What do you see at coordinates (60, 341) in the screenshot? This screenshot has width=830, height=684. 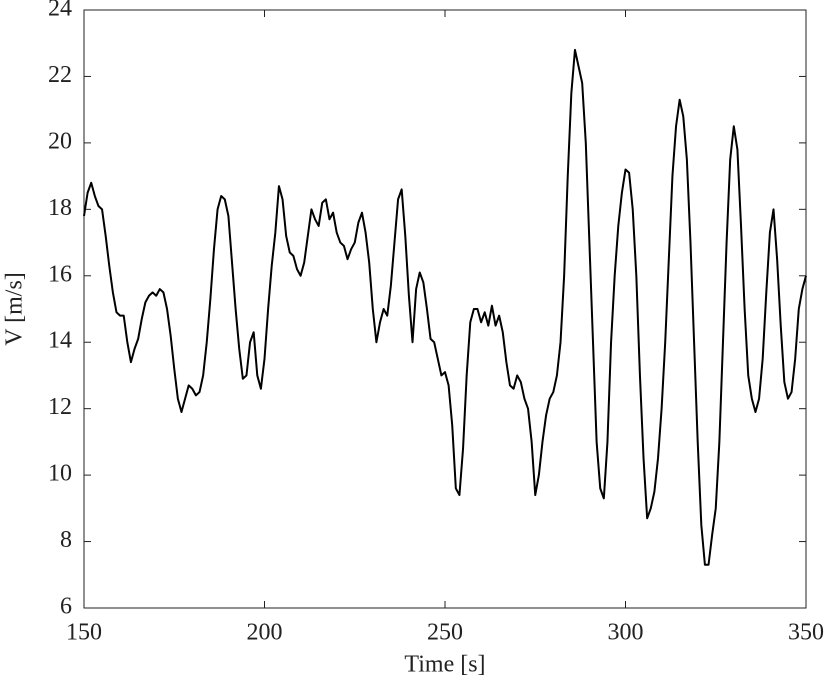 I see `y-tick-label: 14` at bounding box center [60, 341].